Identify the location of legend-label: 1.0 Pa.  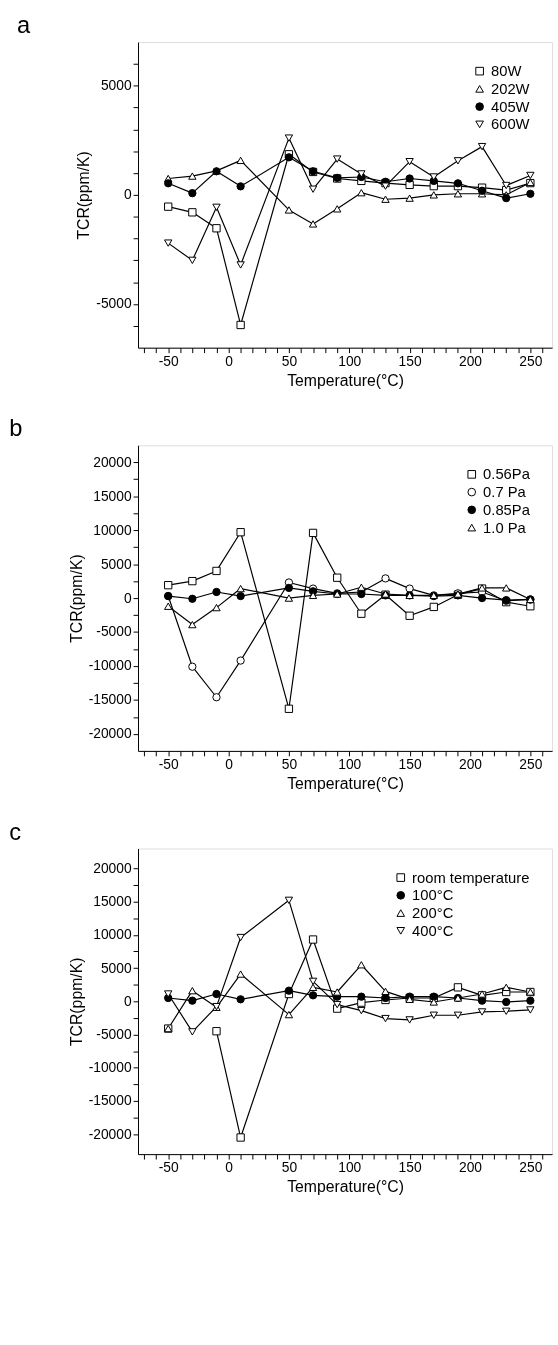
(505, 527).